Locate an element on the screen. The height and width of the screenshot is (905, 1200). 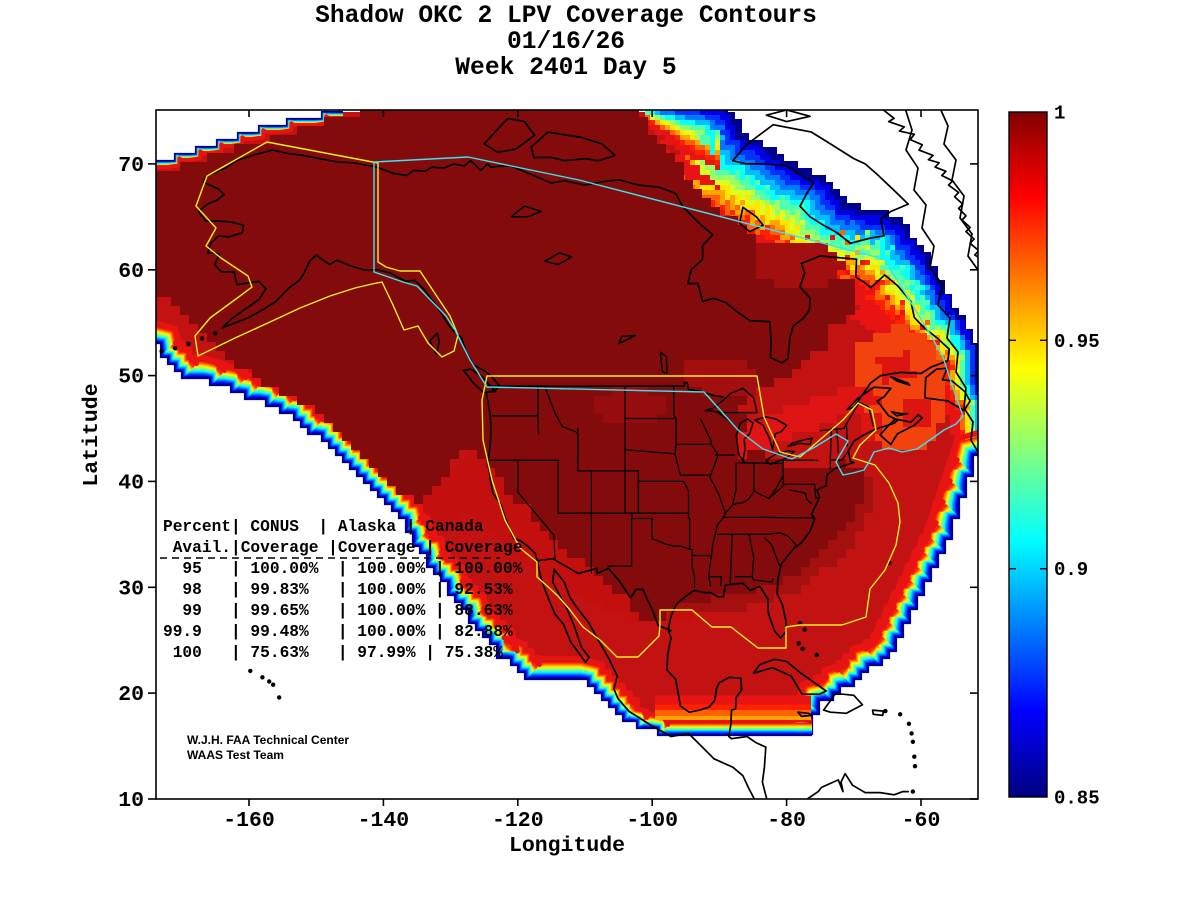
svg-text: 10 is located at coordinates (131, 801).